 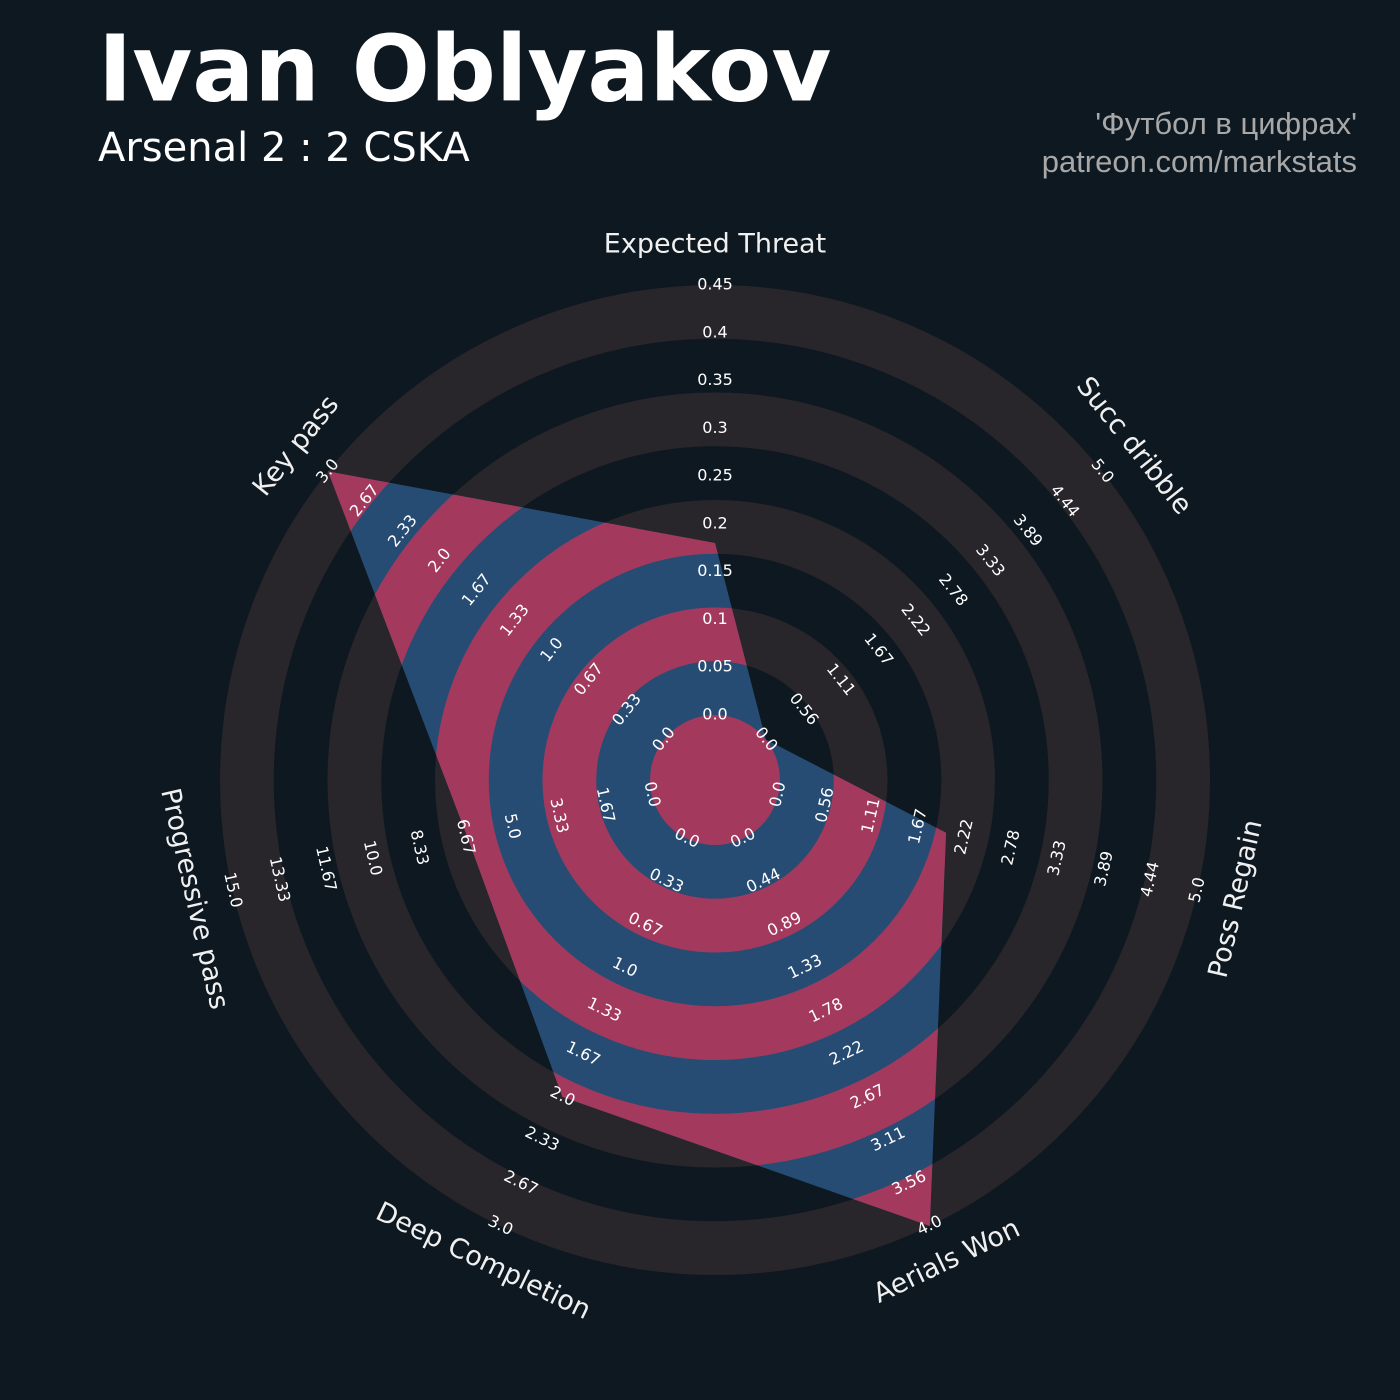 What do you see at coordinates (715, 379) in the screenshot?
I see `tick-label: 0.35` at bounding box center [715, 379].